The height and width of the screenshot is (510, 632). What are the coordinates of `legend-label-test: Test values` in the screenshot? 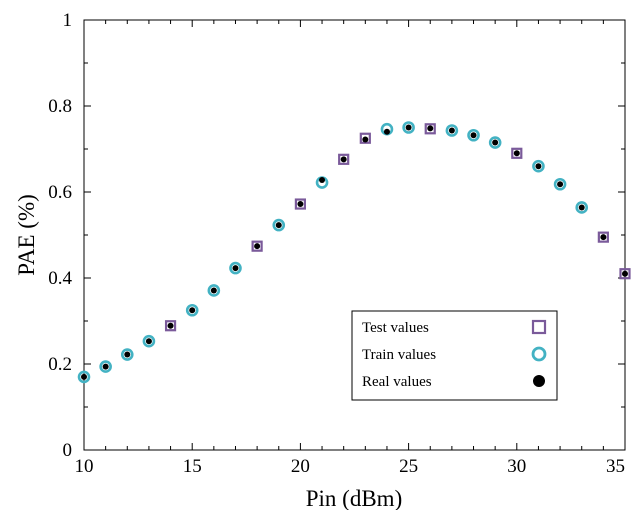 It's located at (395, 328).